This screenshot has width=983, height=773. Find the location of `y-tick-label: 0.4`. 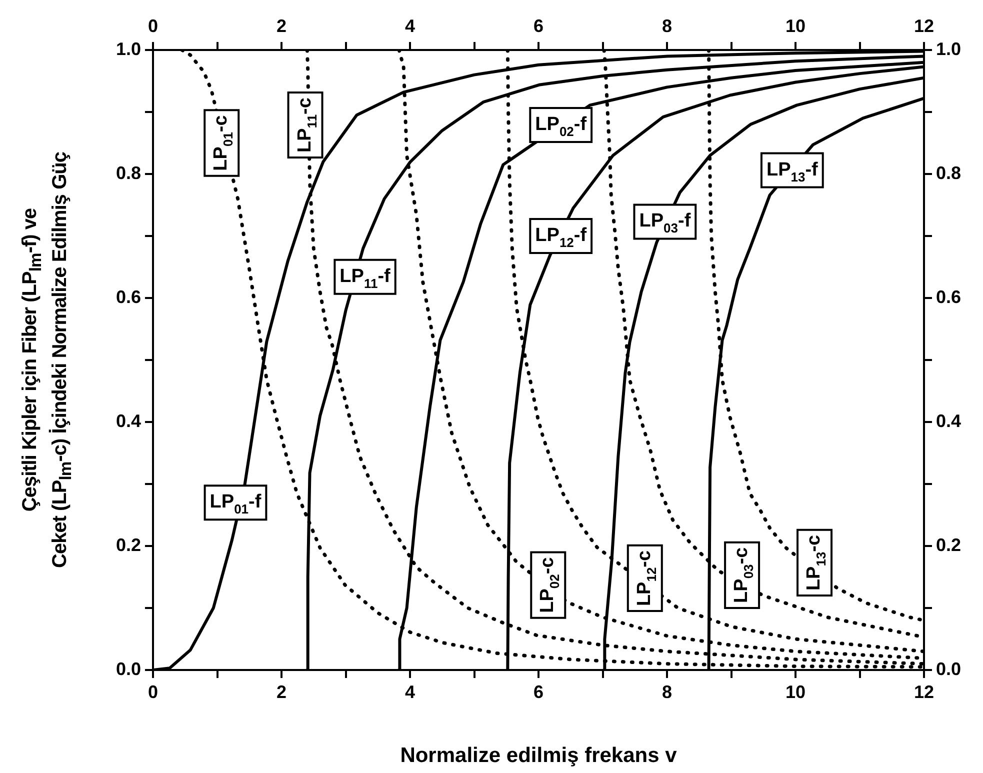

y-tick-label: 0.4 is located at coordinates (128, 420).